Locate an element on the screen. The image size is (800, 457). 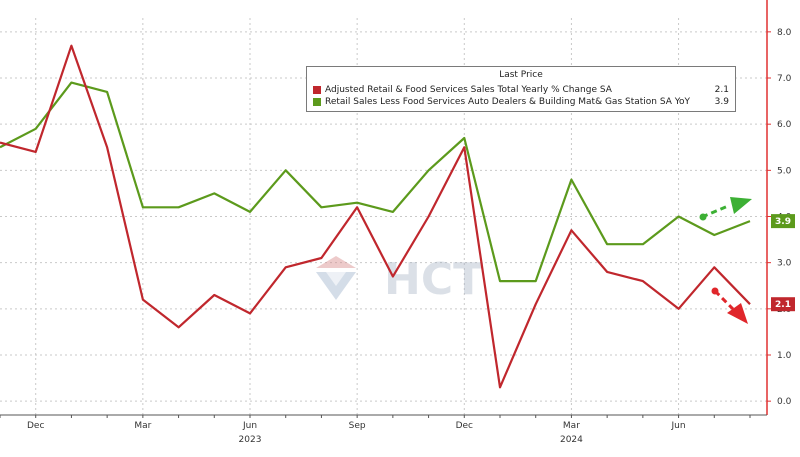
legend-swatch-green is located at coordinates (317, 102).